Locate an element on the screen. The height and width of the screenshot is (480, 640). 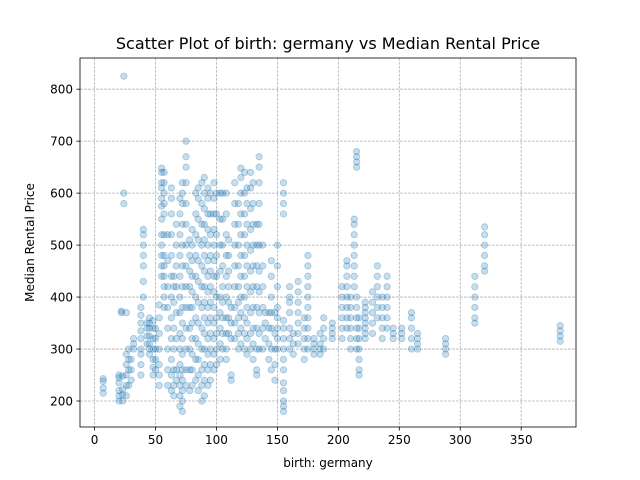
y-axis-label: Median Rental Price is located at coordinates (30, 242).